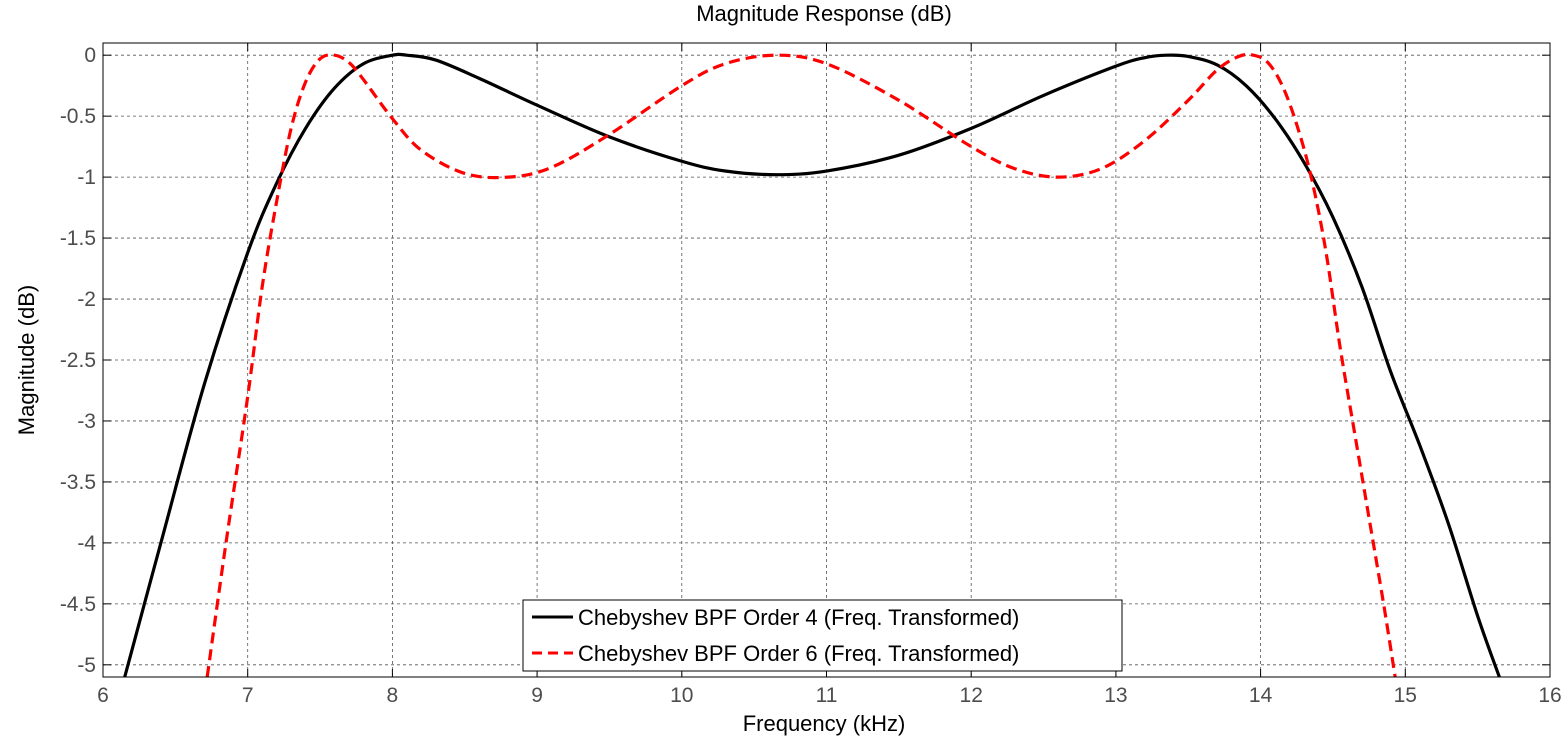  Describe the element at coordinates (824, 13) in the screenshot. I see `chart-title: Magnitude Response (dB)` at that location.